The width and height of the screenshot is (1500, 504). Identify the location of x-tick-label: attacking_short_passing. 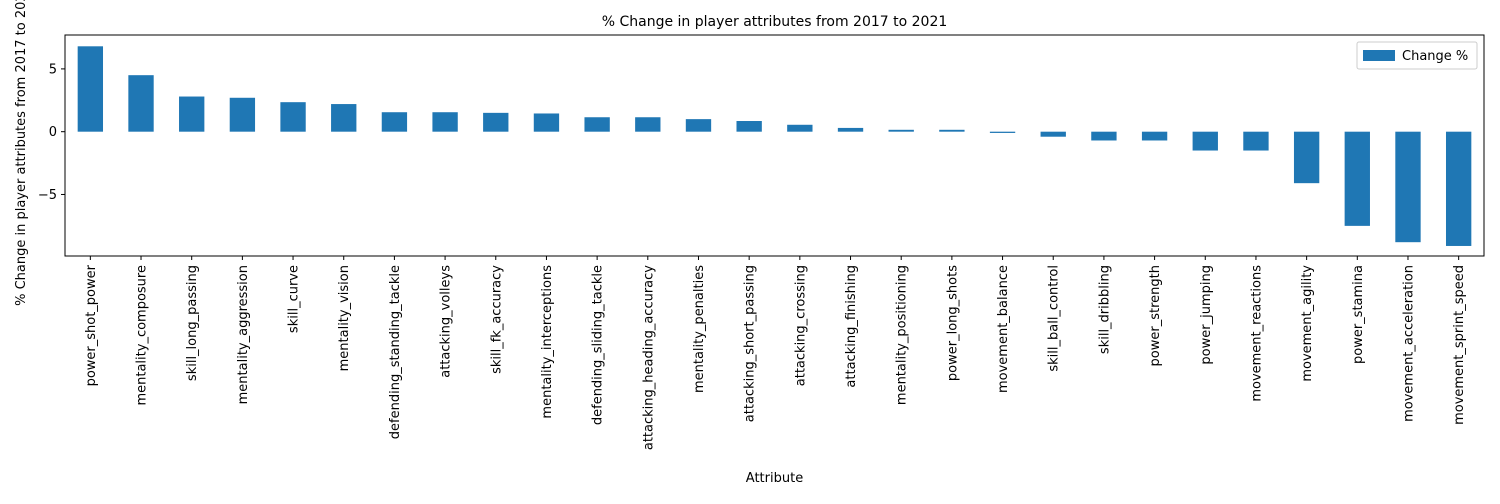
(750, 343).